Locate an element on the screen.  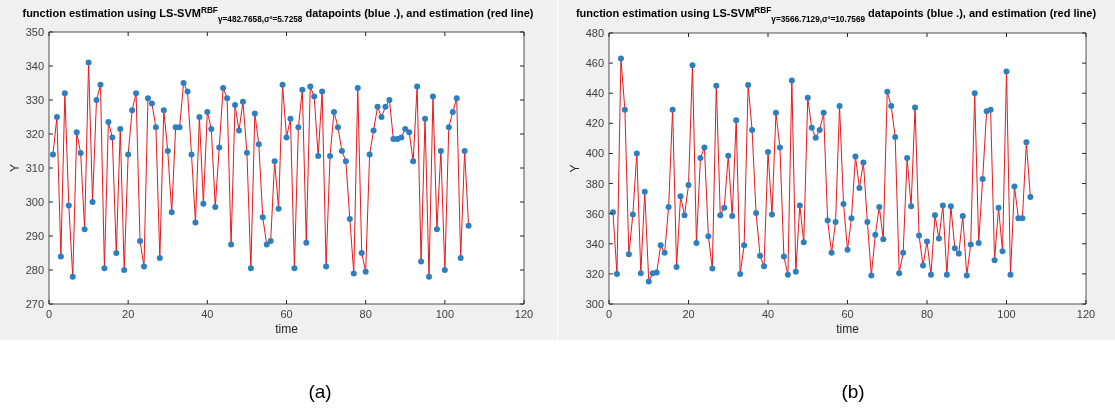
y-tick-label: 440 is located at coordinates (594, 93).